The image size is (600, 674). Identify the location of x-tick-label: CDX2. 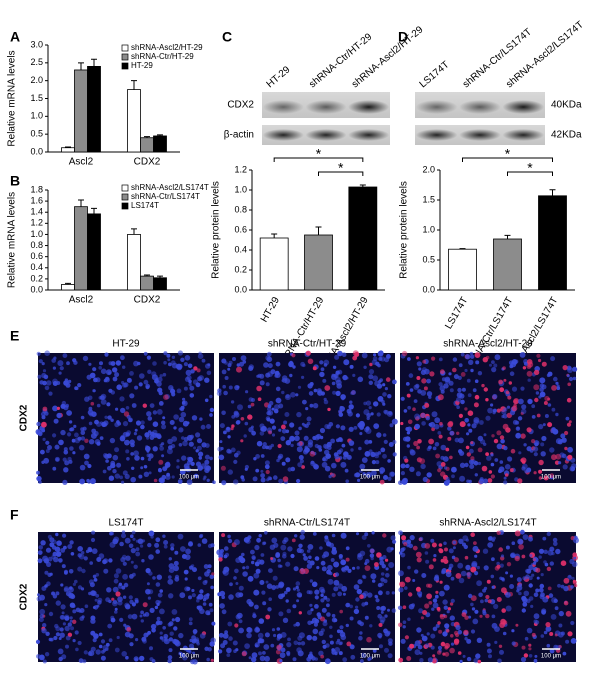
(147, 162).